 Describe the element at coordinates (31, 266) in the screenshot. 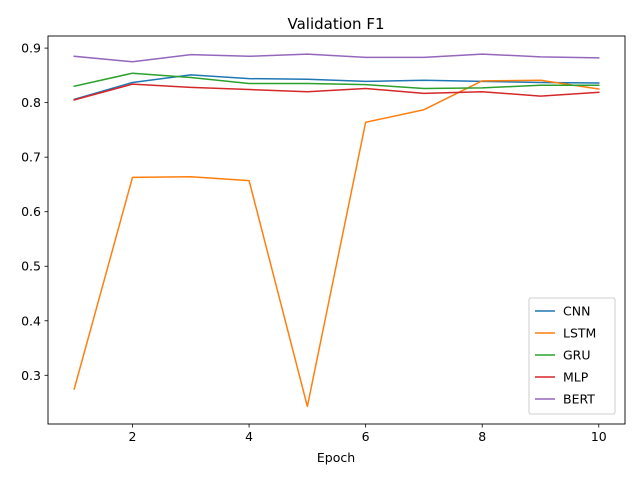

I see `y-tick-label: 0.5` at that location.